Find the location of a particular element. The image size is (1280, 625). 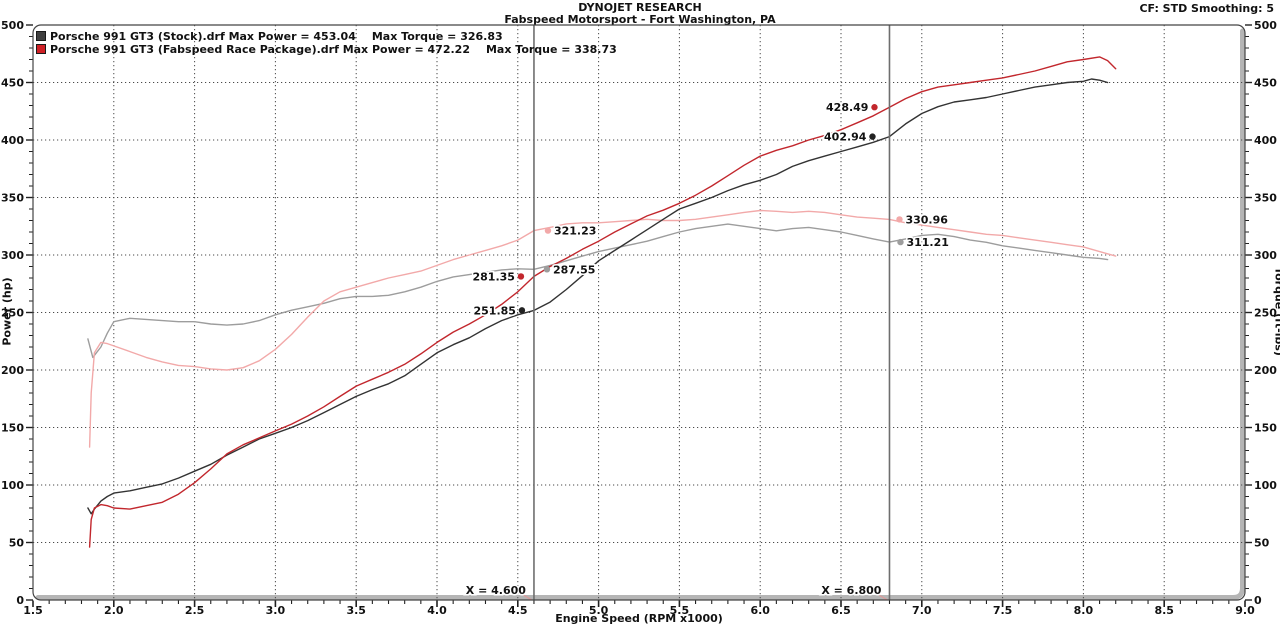

y-tick-label-right: 450 is located at coordinates (1265, 83).